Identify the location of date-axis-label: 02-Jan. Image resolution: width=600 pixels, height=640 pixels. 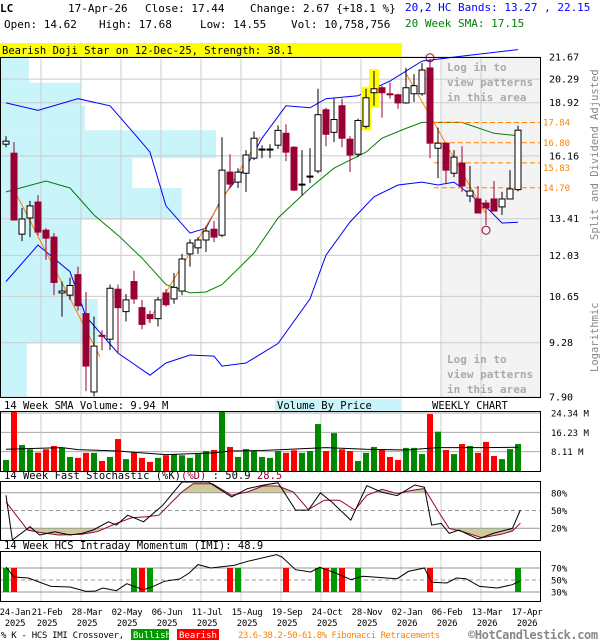
(407, 613).